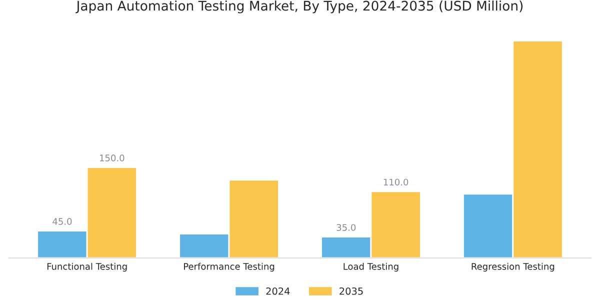 The width and height of the screenshot is (600, 300). What do you see at coordinates (87, 267) in the screenshot?
I see `x-tick-label: Functional Testing` at bounding box center [87, 267].